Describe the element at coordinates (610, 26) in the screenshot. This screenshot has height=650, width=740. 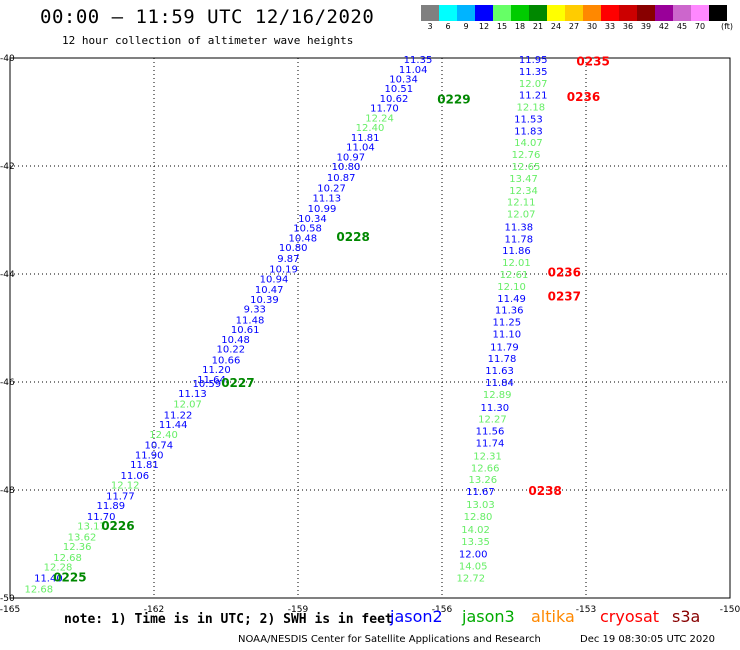
I see `legend-label-10: 33` at that location.